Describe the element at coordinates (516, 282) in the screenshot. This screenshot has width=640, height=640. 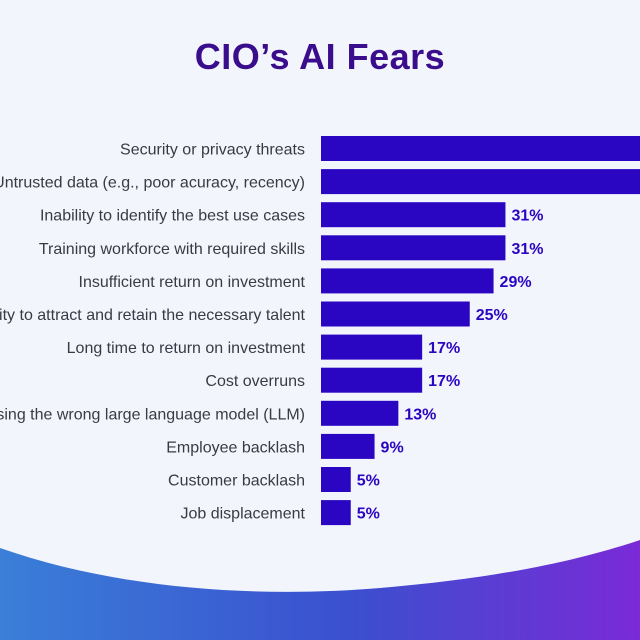
I see `value-label-5: 29%` at that location.